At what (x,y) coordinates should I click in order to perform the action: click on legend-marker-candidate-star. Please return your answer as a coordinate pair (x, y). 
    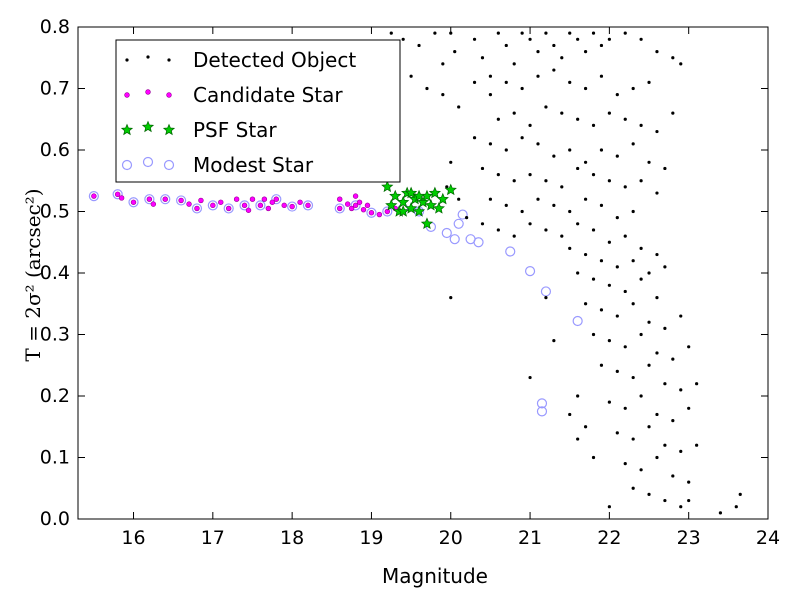
    Looking at the image, I should click on (127, 95).